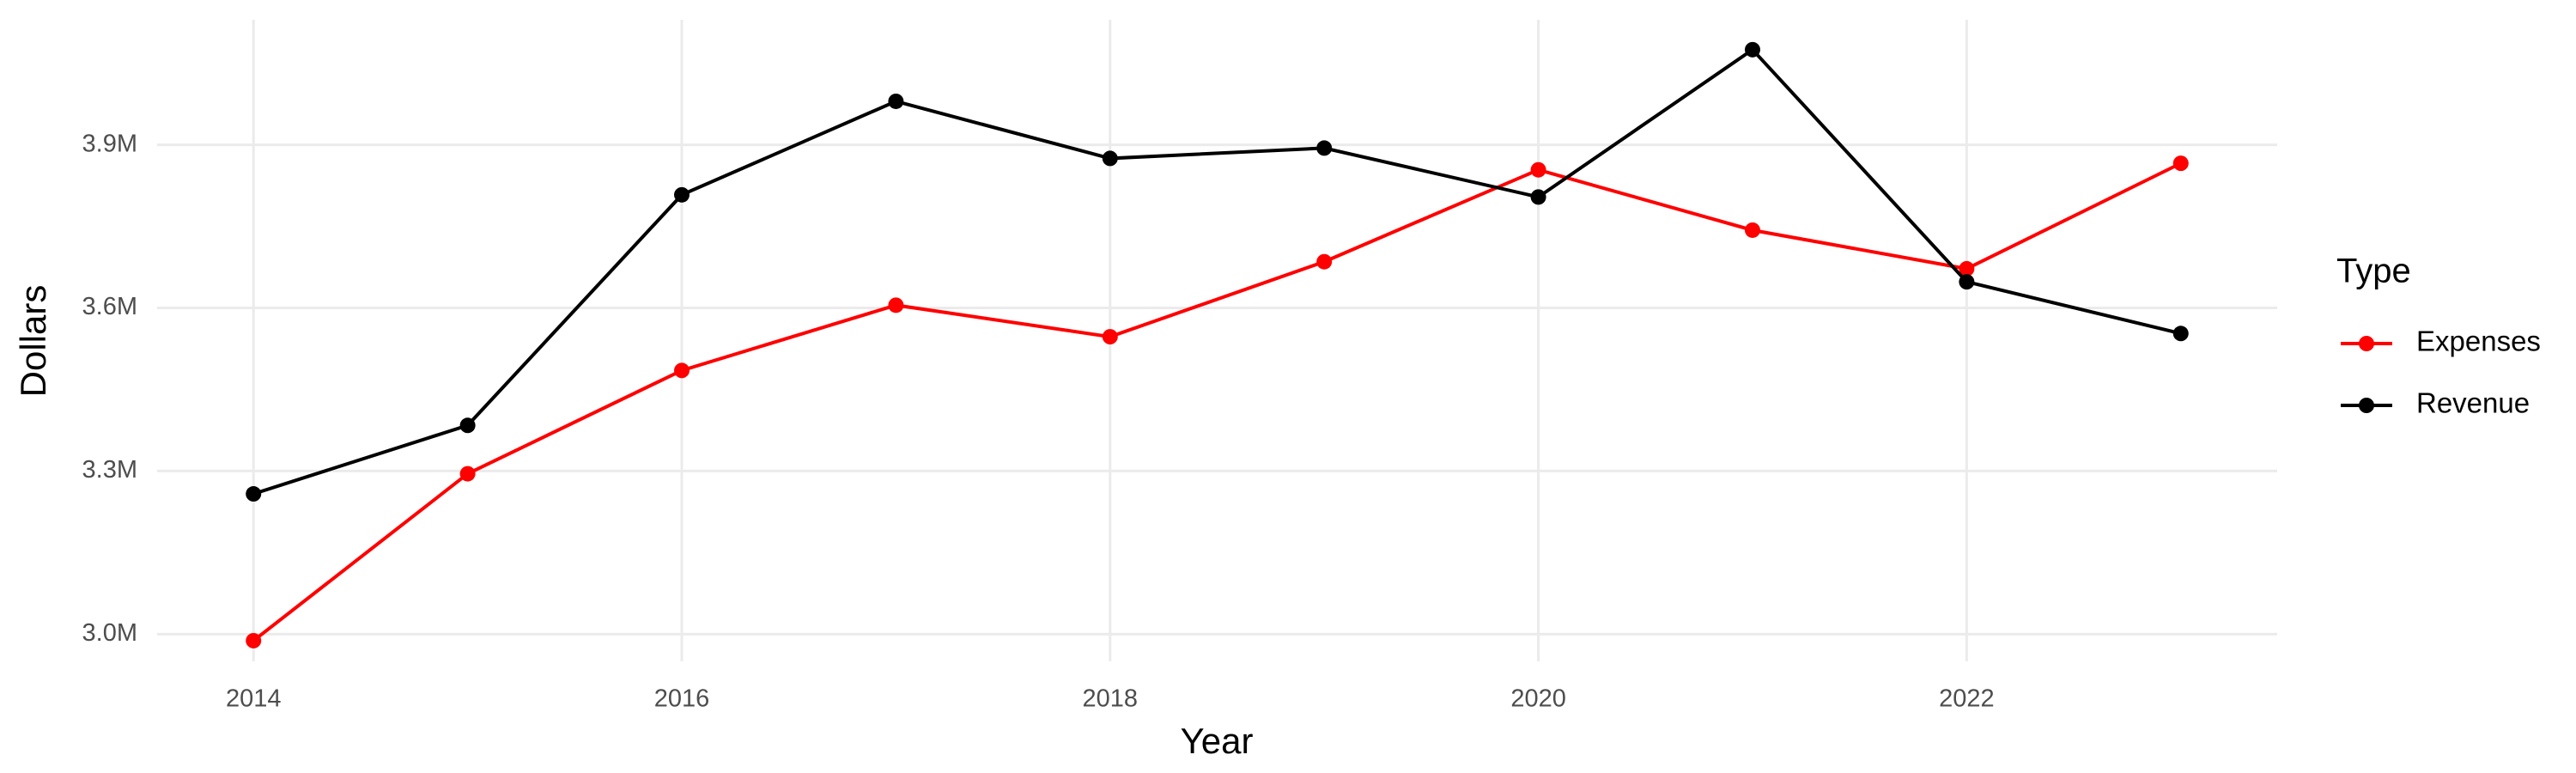 This screenshot has width=2576, height=773. I want to click on y-tick-label: 3.0M, so click(109, 633).